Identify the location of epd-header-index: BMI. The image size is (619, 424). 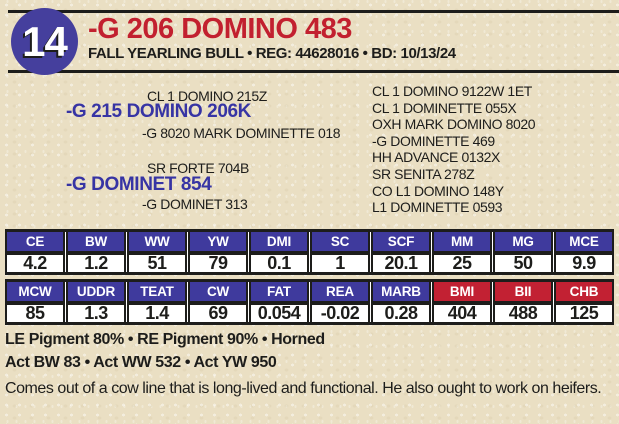
(462, 292).